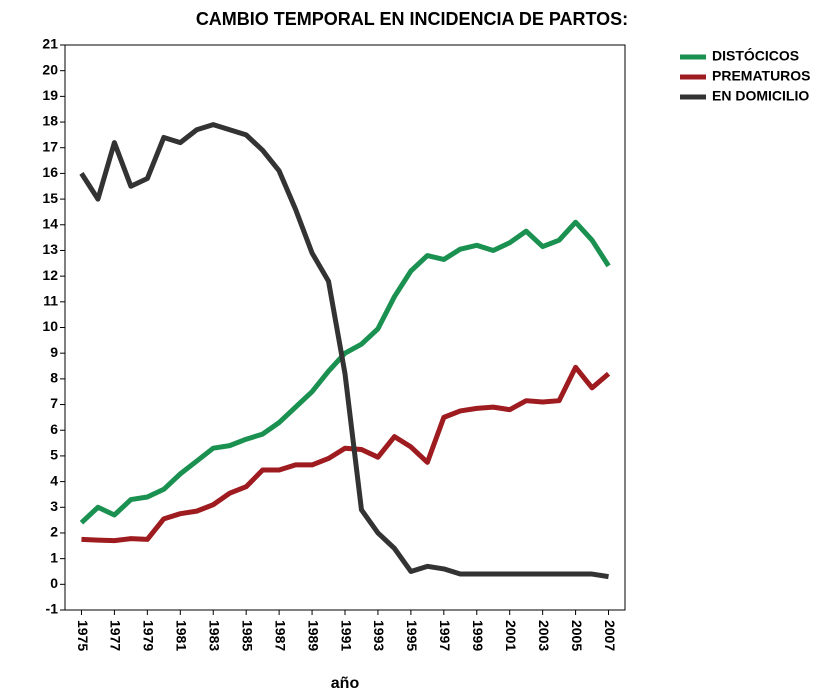  What do you see at coordinates (280, 635) in the screenshot?
I see `x-tick-label: 1987` at bounding box center [280, 635].